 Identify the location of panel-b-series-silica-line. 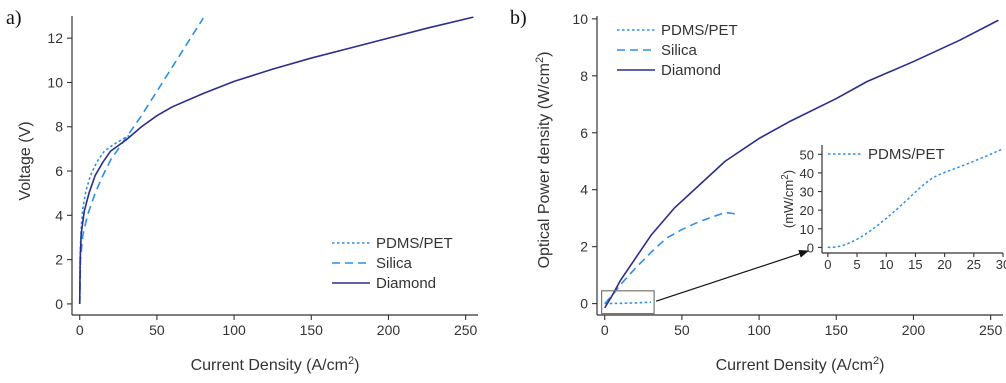
(670, 258).